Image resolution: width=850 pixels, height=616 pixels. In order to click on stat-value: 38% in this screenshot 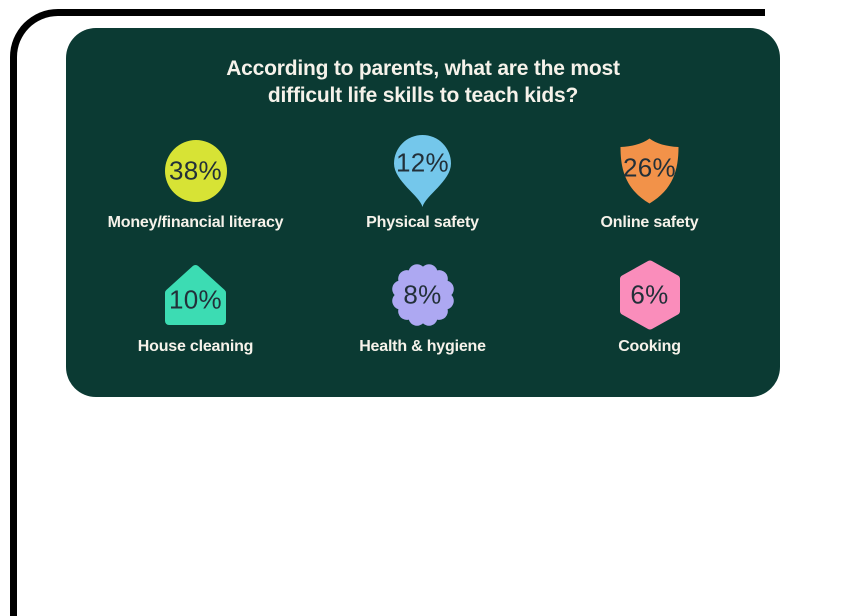, I will do `click(195, 170)`.